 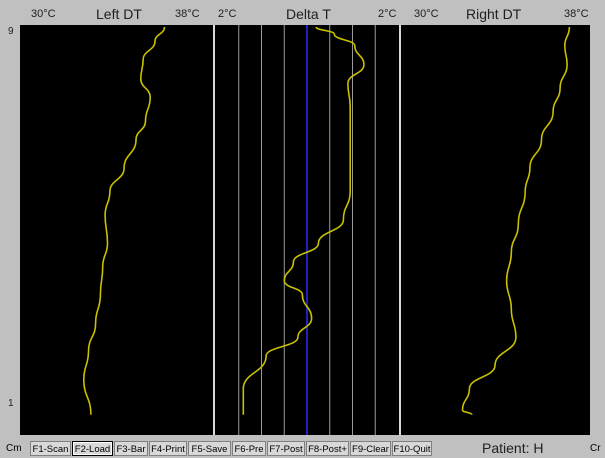 I want to click on y-axis-top-label: 9, so click(x=11, y=31).